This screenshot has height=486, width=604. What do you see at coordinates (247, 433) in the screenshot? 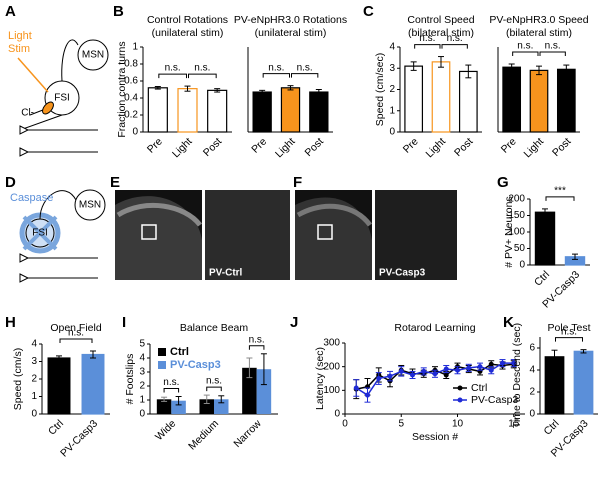
I see `x-tick-label: Narrow` at bounding box center [247, 433].